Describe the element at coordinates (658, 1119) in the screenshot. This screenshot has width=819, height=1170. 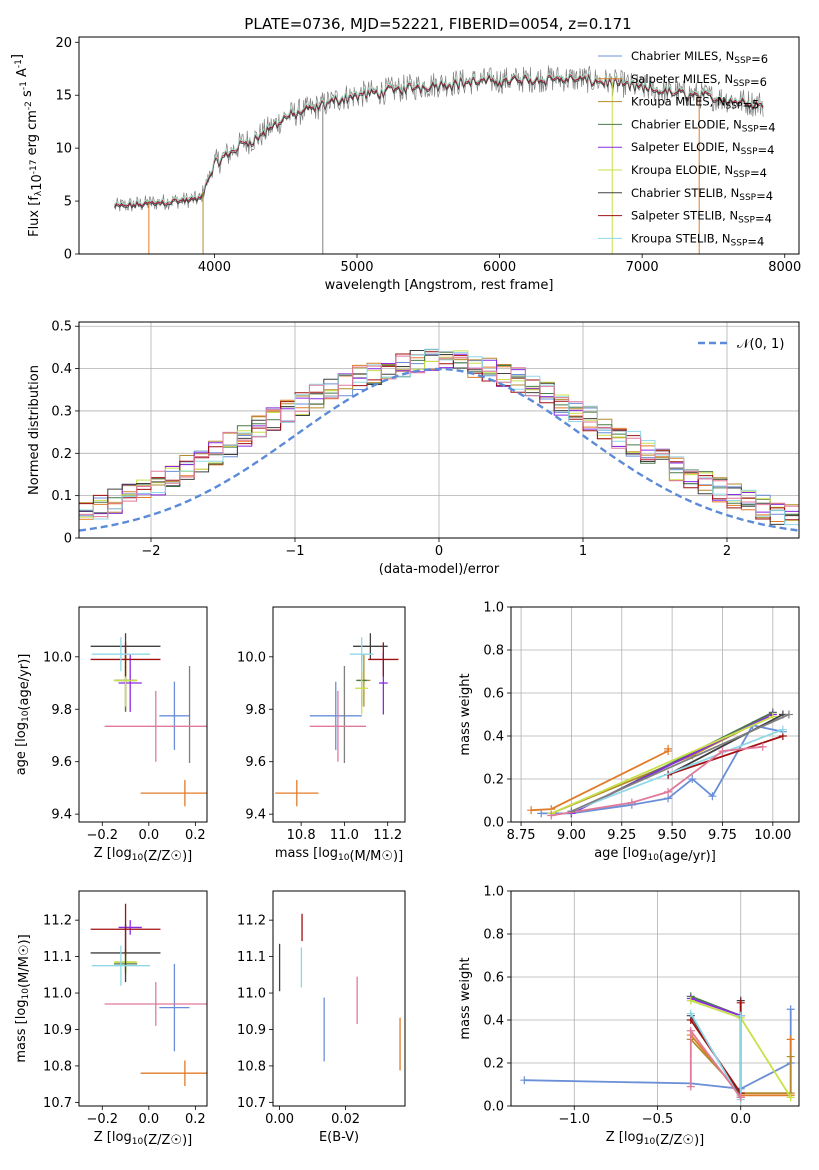
I see `x-tick-label: −0.5` at that location.